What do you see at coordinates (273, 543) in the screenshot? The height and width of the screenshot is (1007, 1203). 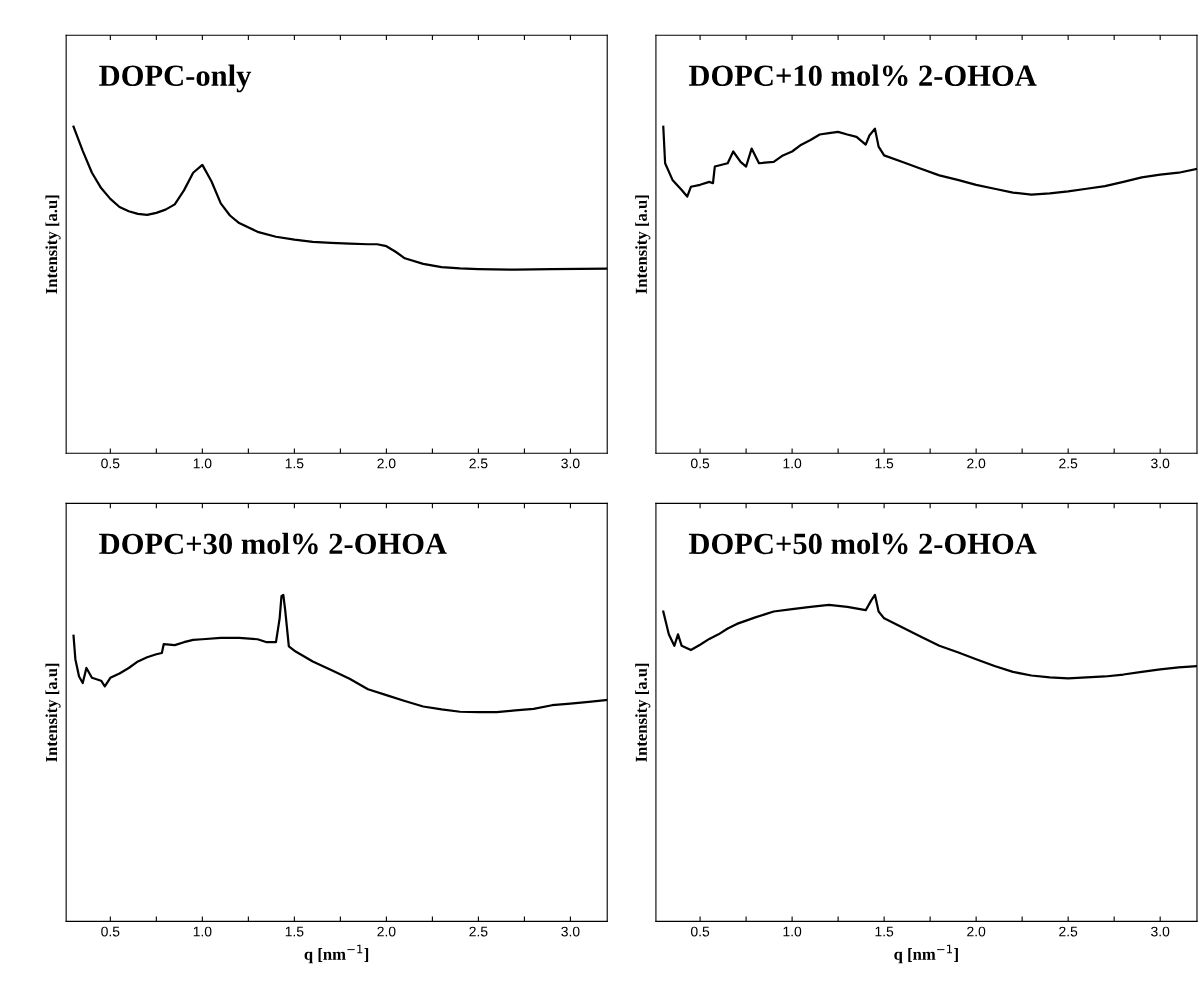 I see `chart-title: DOPC+30 mol% 2-OHOA` at bounding box center [273, 543].